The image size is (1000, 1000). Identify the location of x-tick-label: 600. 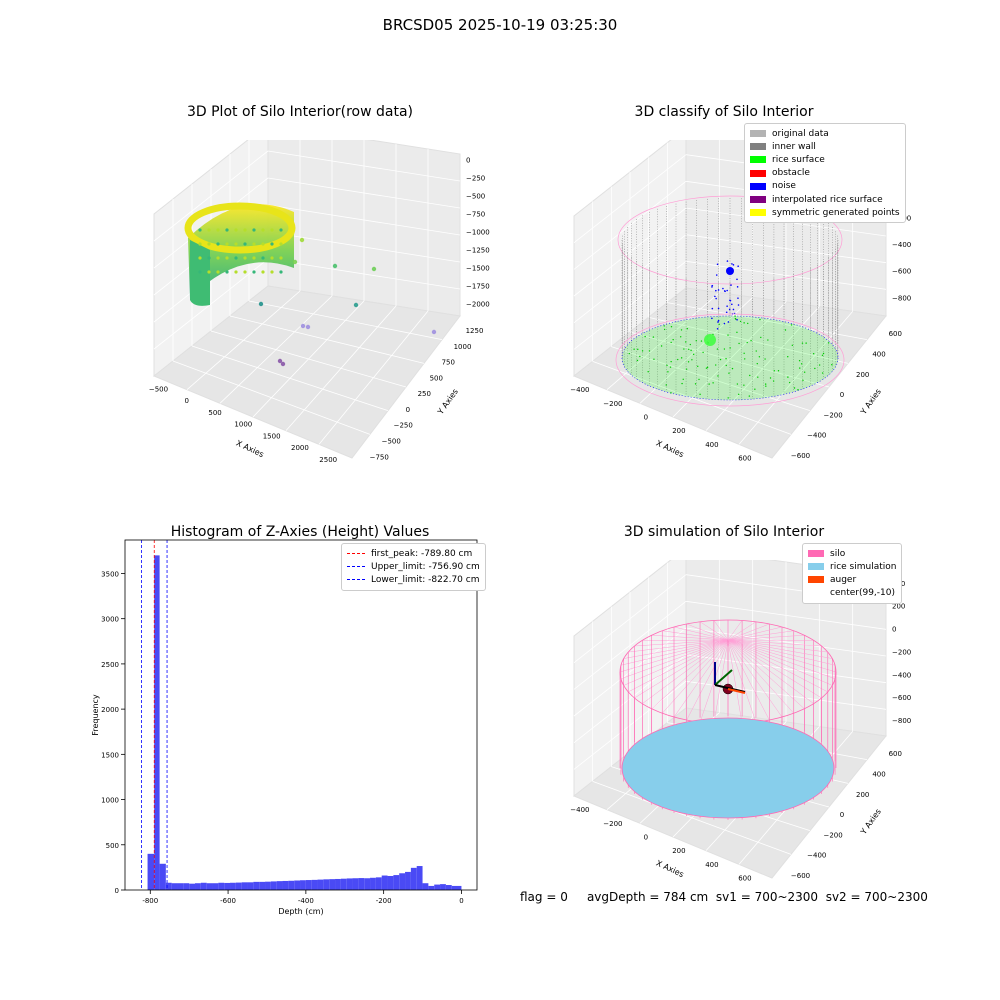
(744, 458).